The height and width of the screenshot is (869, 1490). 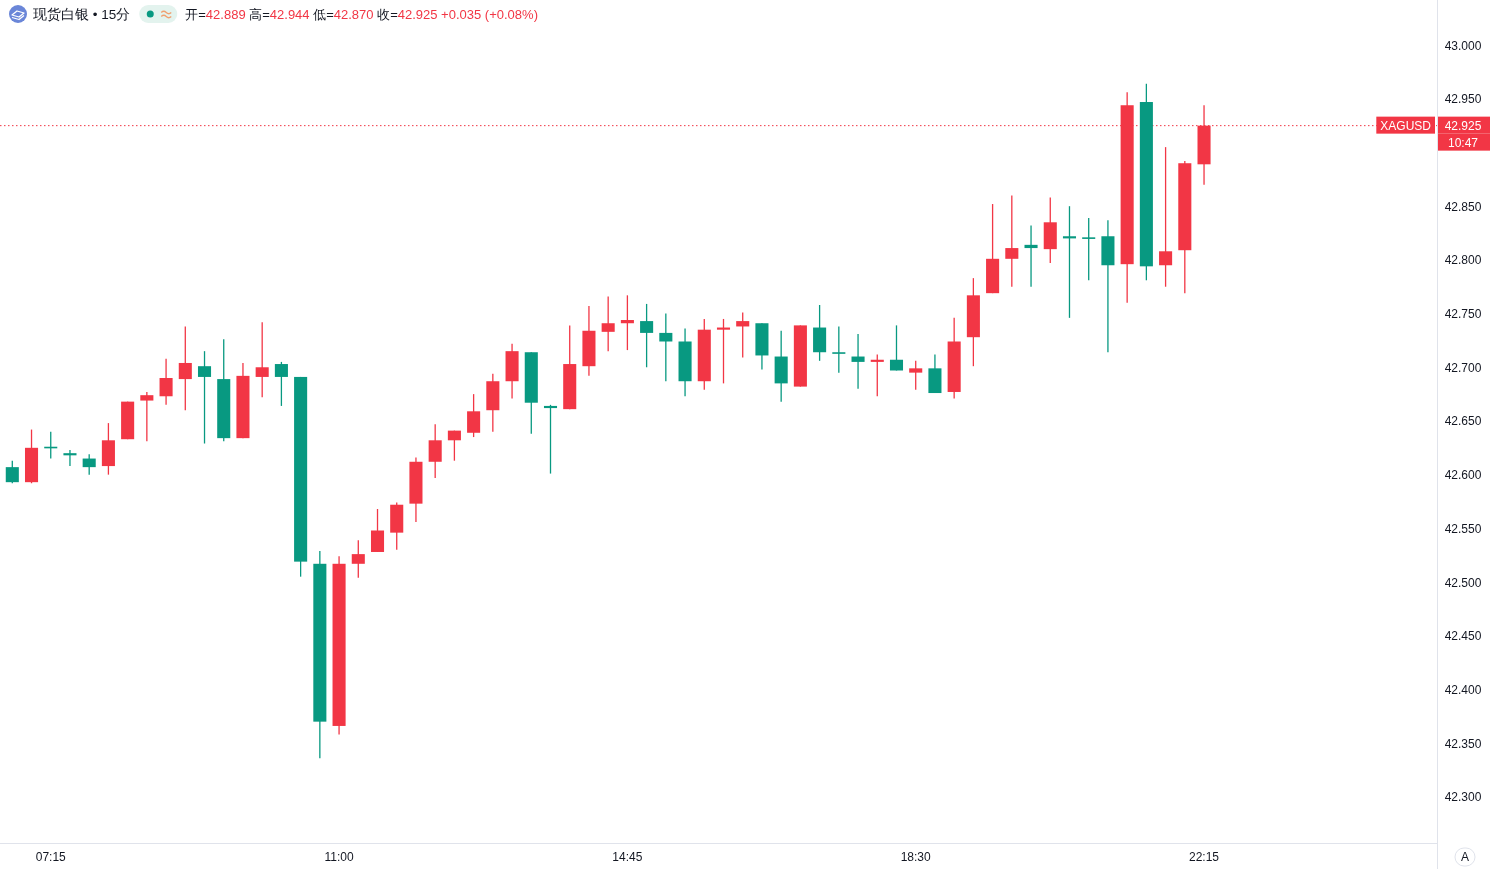 What do you see at coordinates (1463, 367) in the screenshot?
I see `y-tick-label: 42.700` at bounding box center [1463, 367].